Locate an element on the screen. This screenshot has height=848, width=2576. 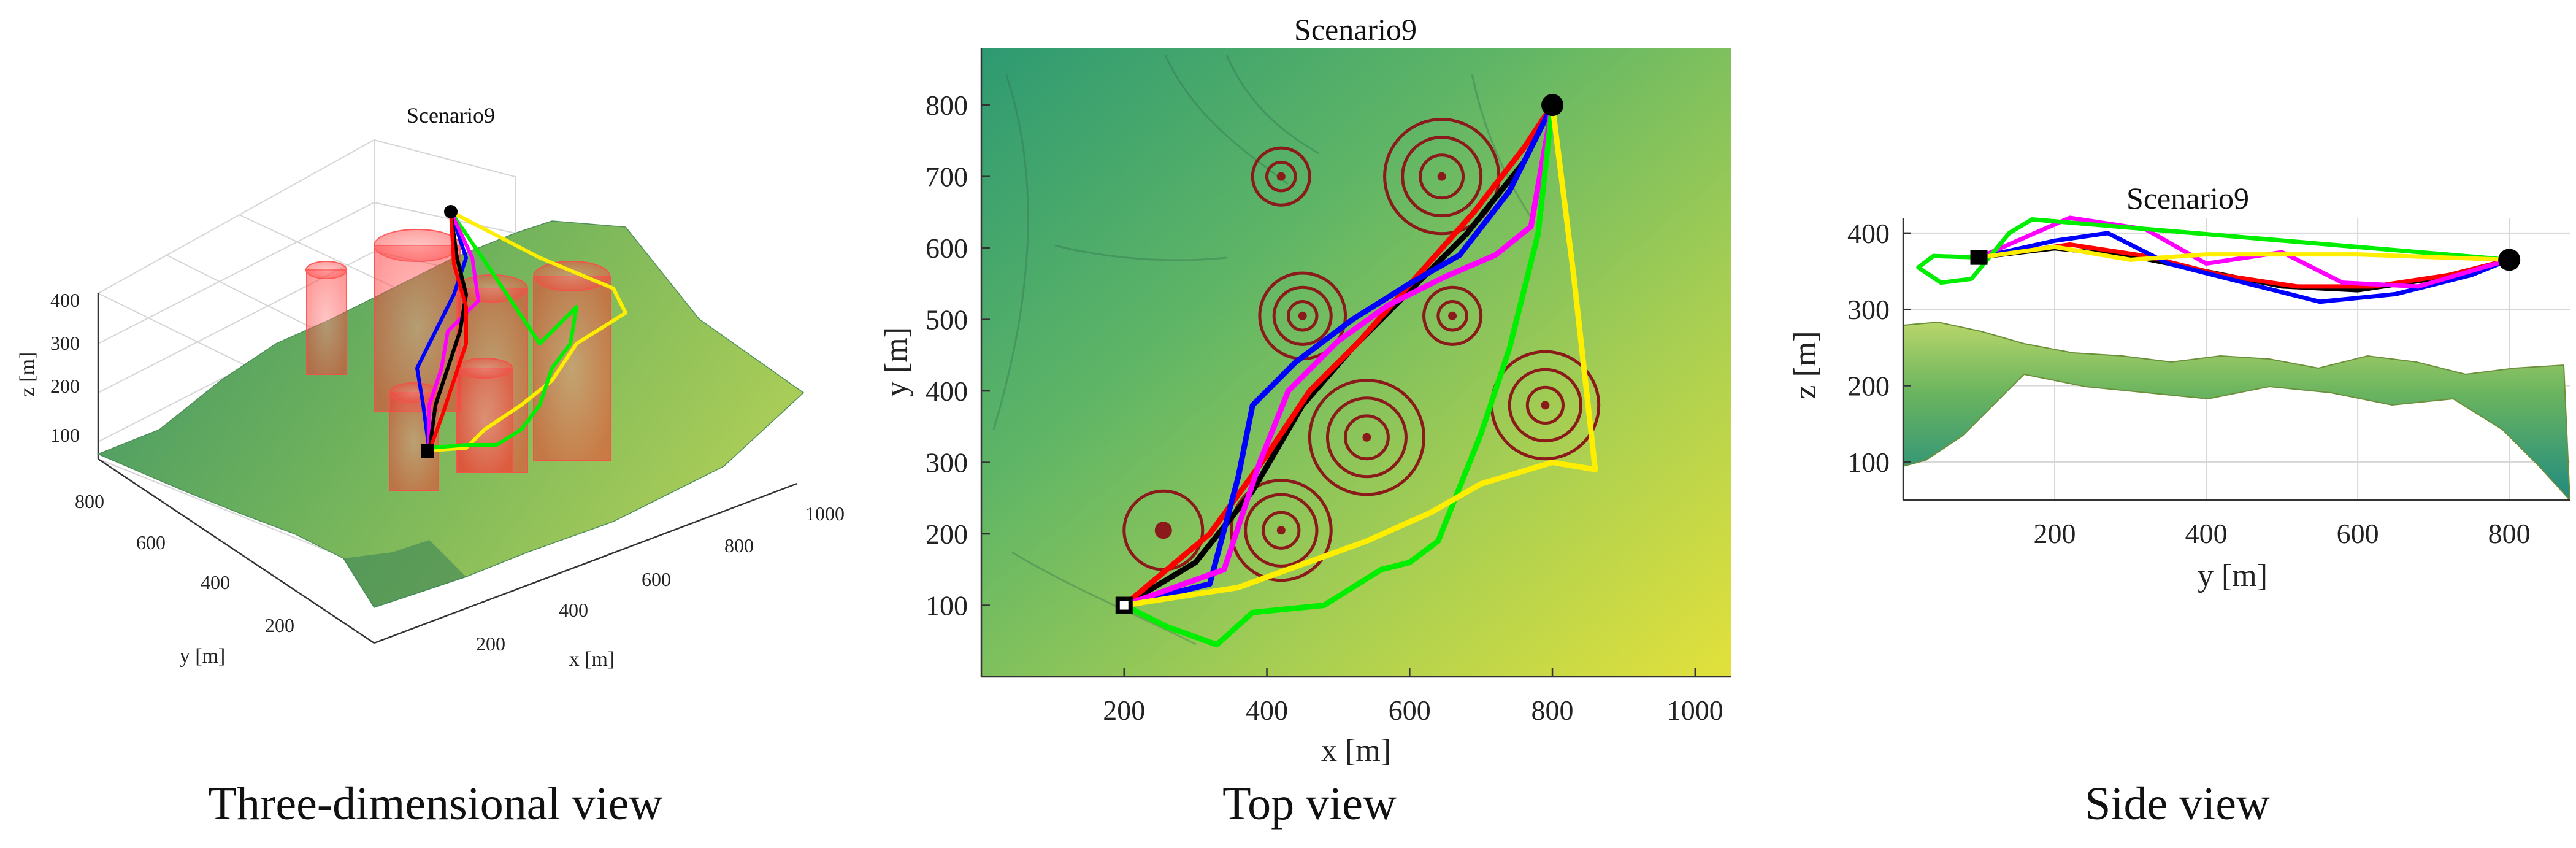
y-tick-label: 300 is located at coordinates (1868, 310).